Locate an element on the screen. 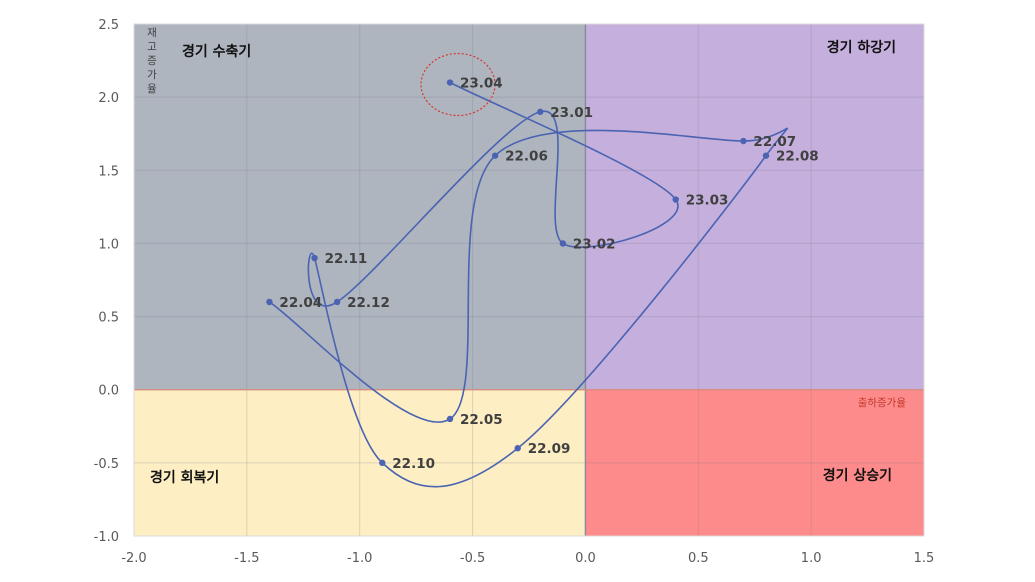 The height and width of the screenshot is (582, 1035). x-tick-label: 0.5 is located at coordinates (698, 558).